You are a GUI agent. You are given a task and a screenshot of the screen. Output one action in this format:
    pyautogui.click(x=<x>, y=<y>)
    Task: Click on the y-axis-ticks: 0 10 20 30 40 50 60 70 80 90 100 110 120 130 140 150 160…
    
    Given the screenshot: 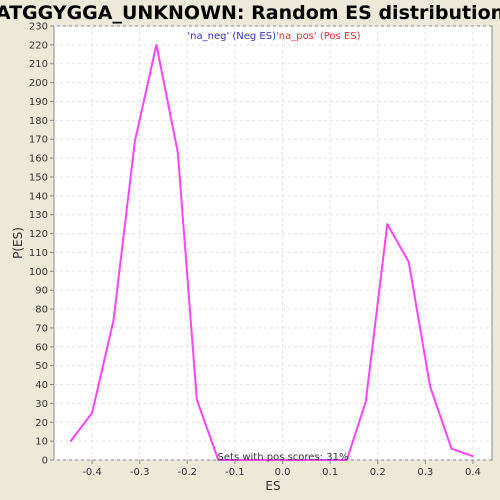 What is the action you would take?
    pyautogui.click(x=41, y=244)
    